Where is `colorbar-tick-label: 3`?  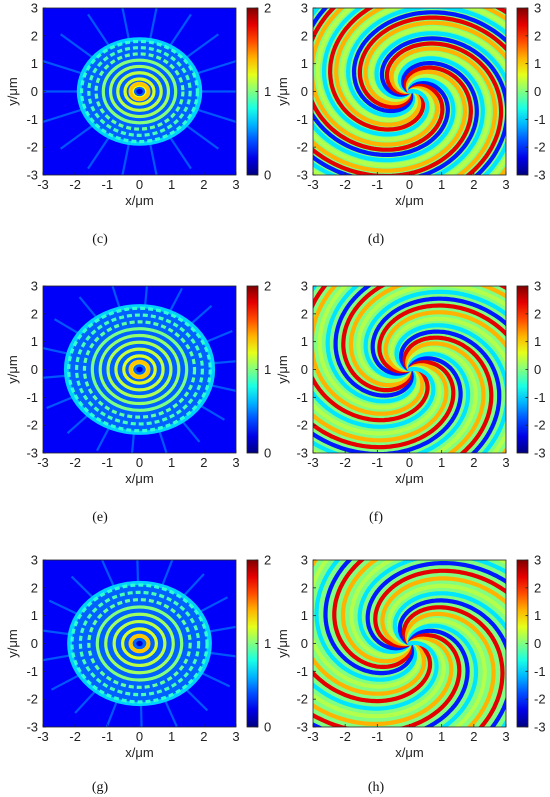 colorbar-tick-label: 3 is located at coordinates (537, 560).